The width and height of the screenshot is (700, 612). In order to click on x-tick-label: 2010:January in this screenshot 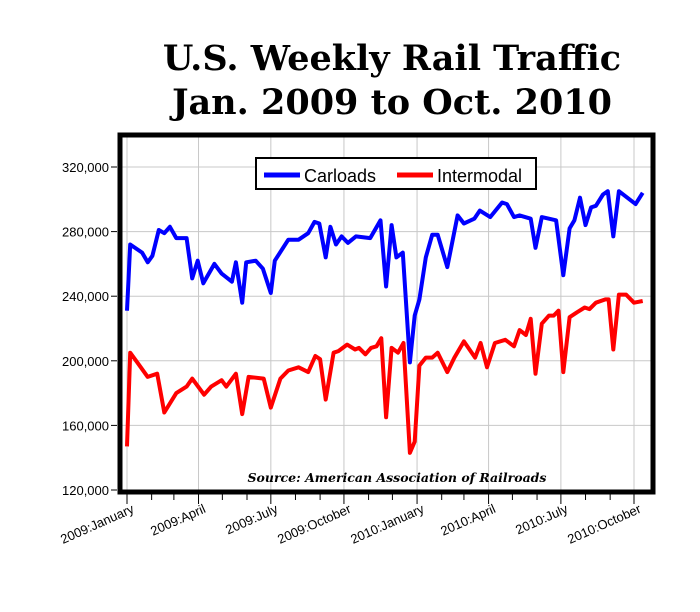, I will do `click(387, 524)`.